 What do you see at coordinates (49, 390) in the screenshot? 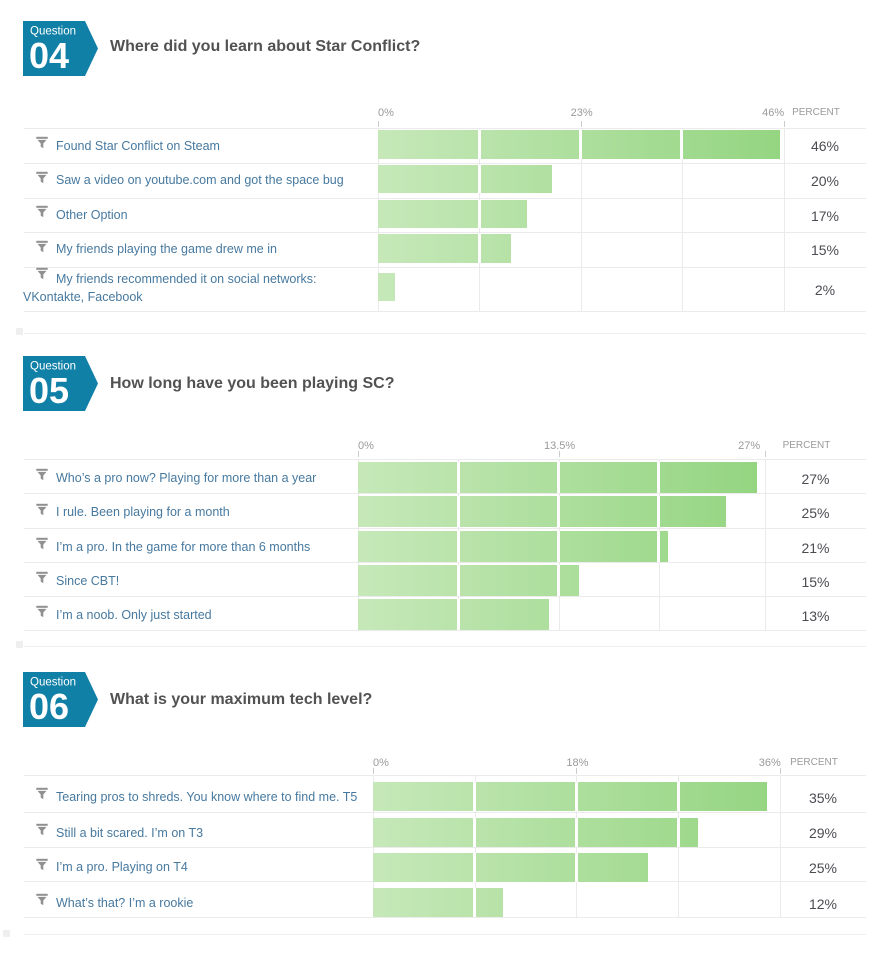
I see `svg-text: 05` at bounding box center [49, 390].